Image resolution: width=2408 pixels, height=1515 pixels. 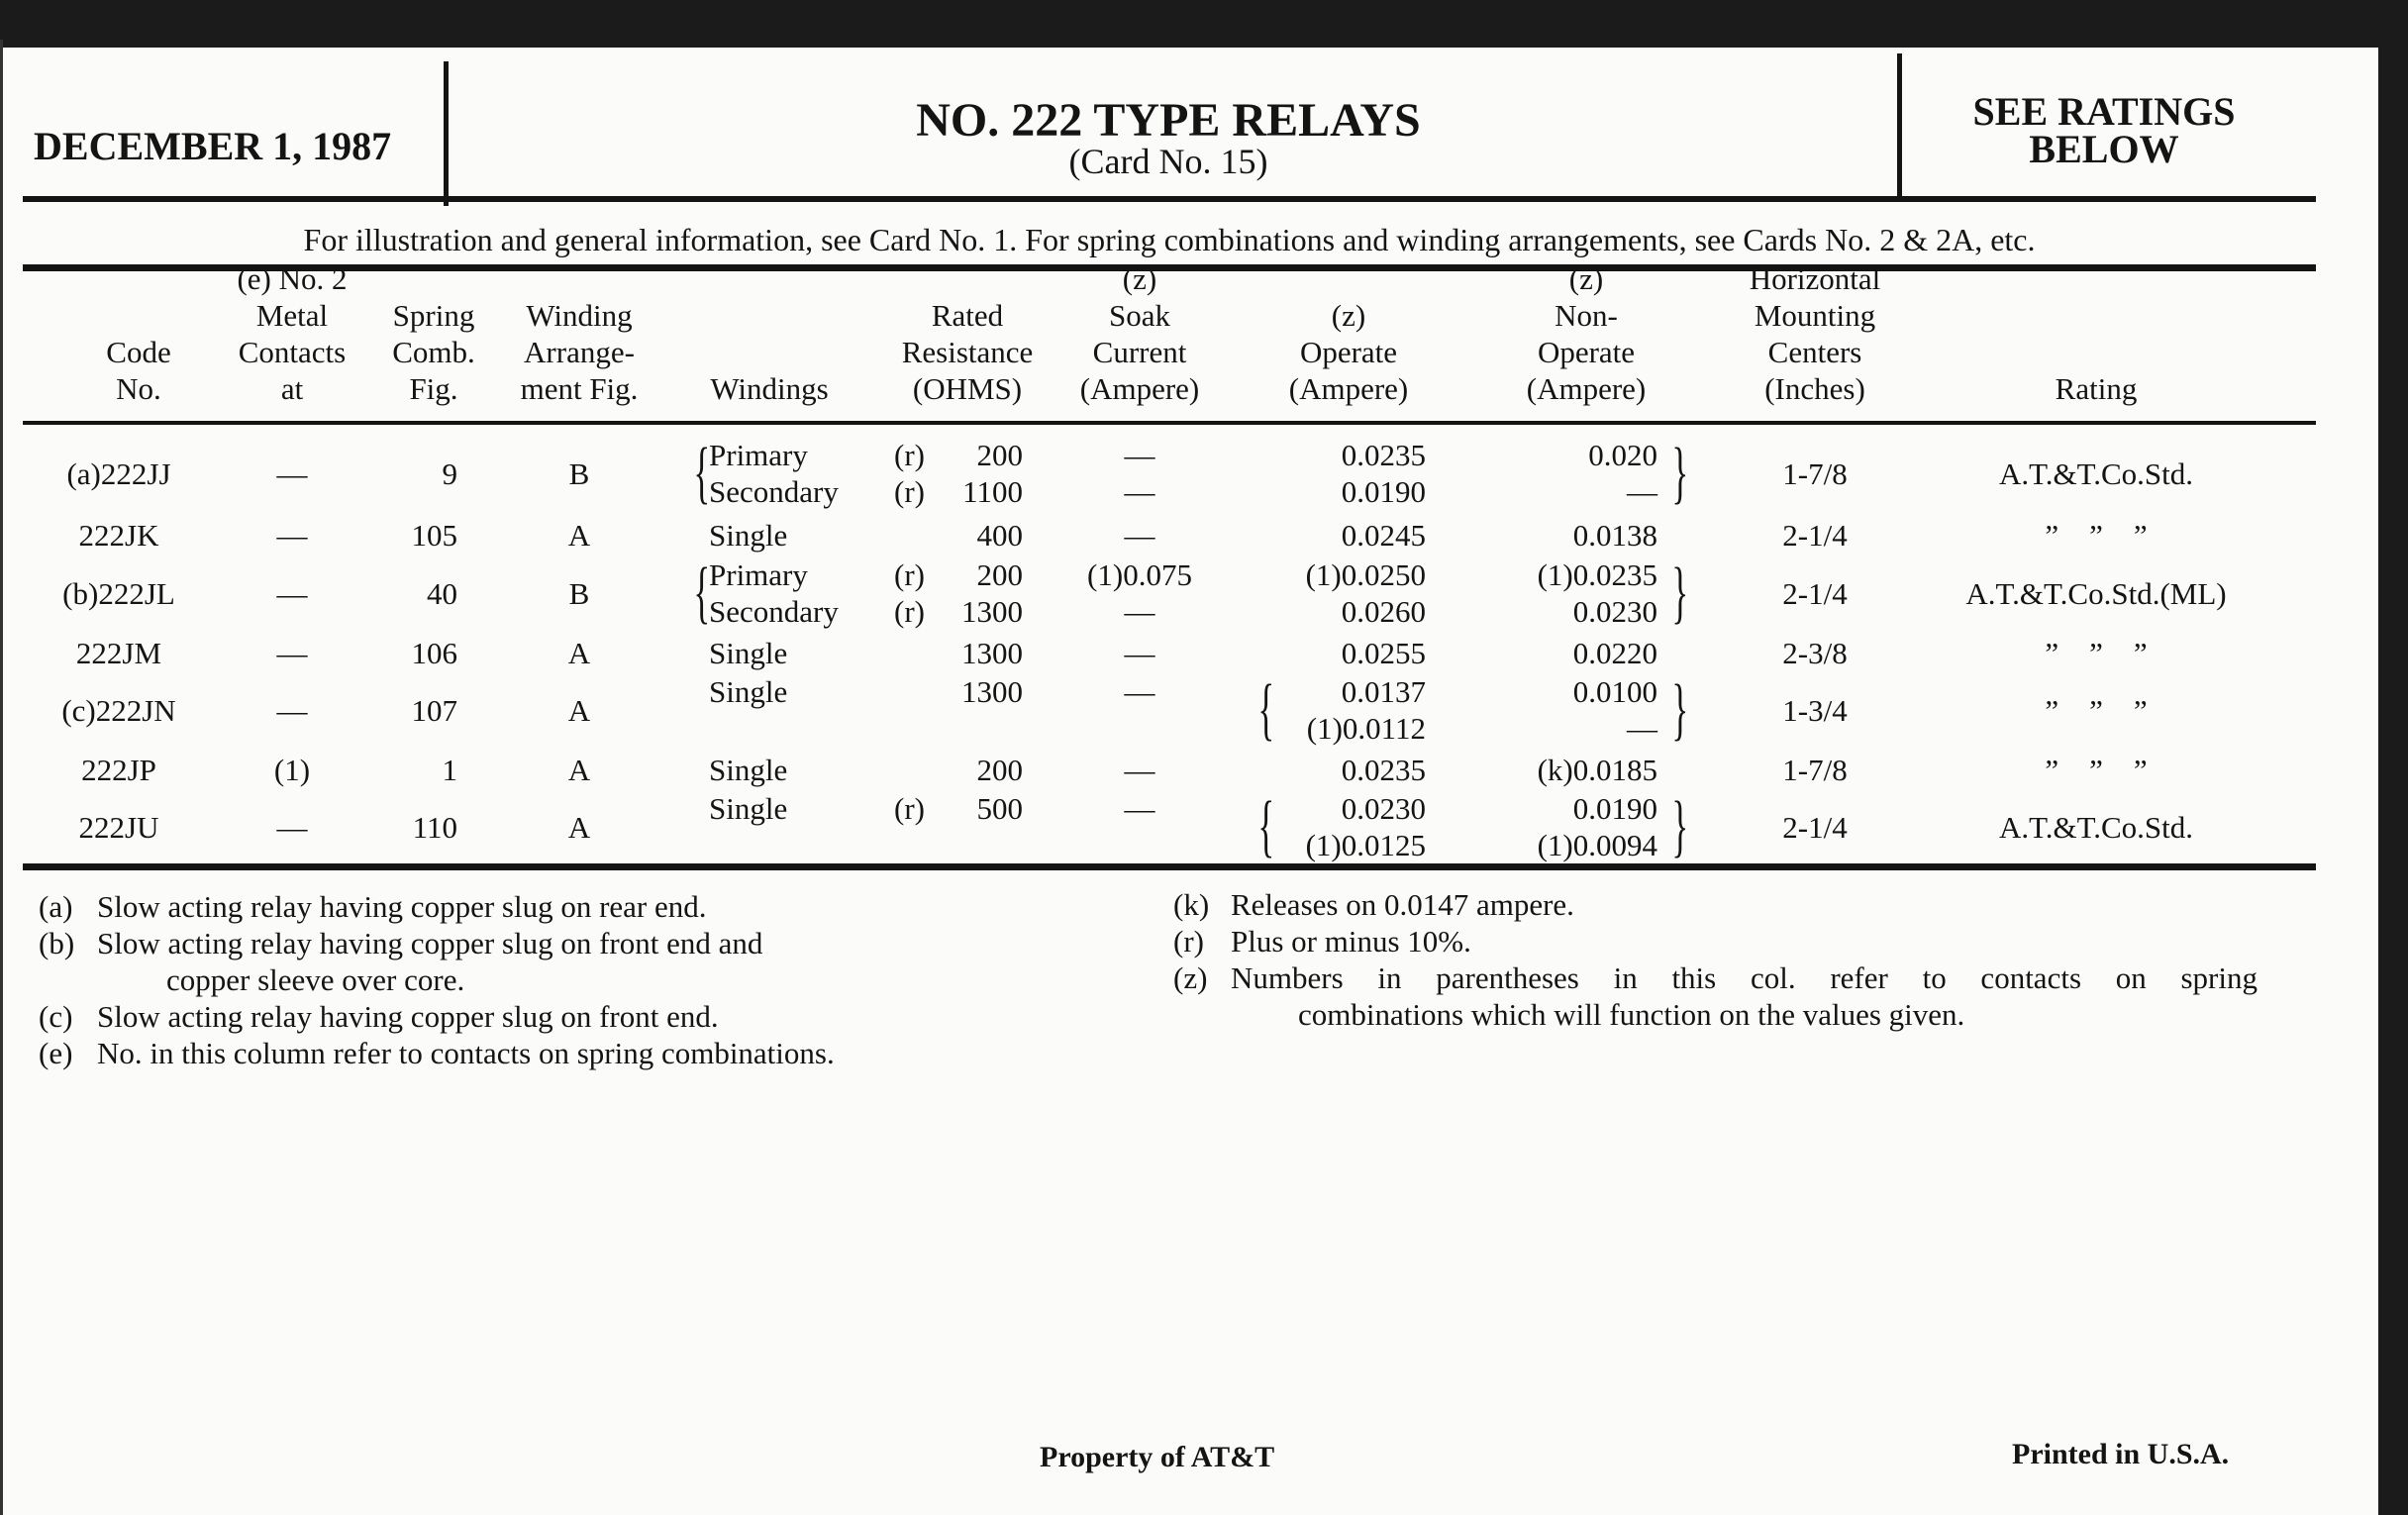 What do you see at coordinates (2104, 130) in the screenshot?
I see `ratings-note: SEE RATINGS BELOW` at bounding box center [2104, 130].